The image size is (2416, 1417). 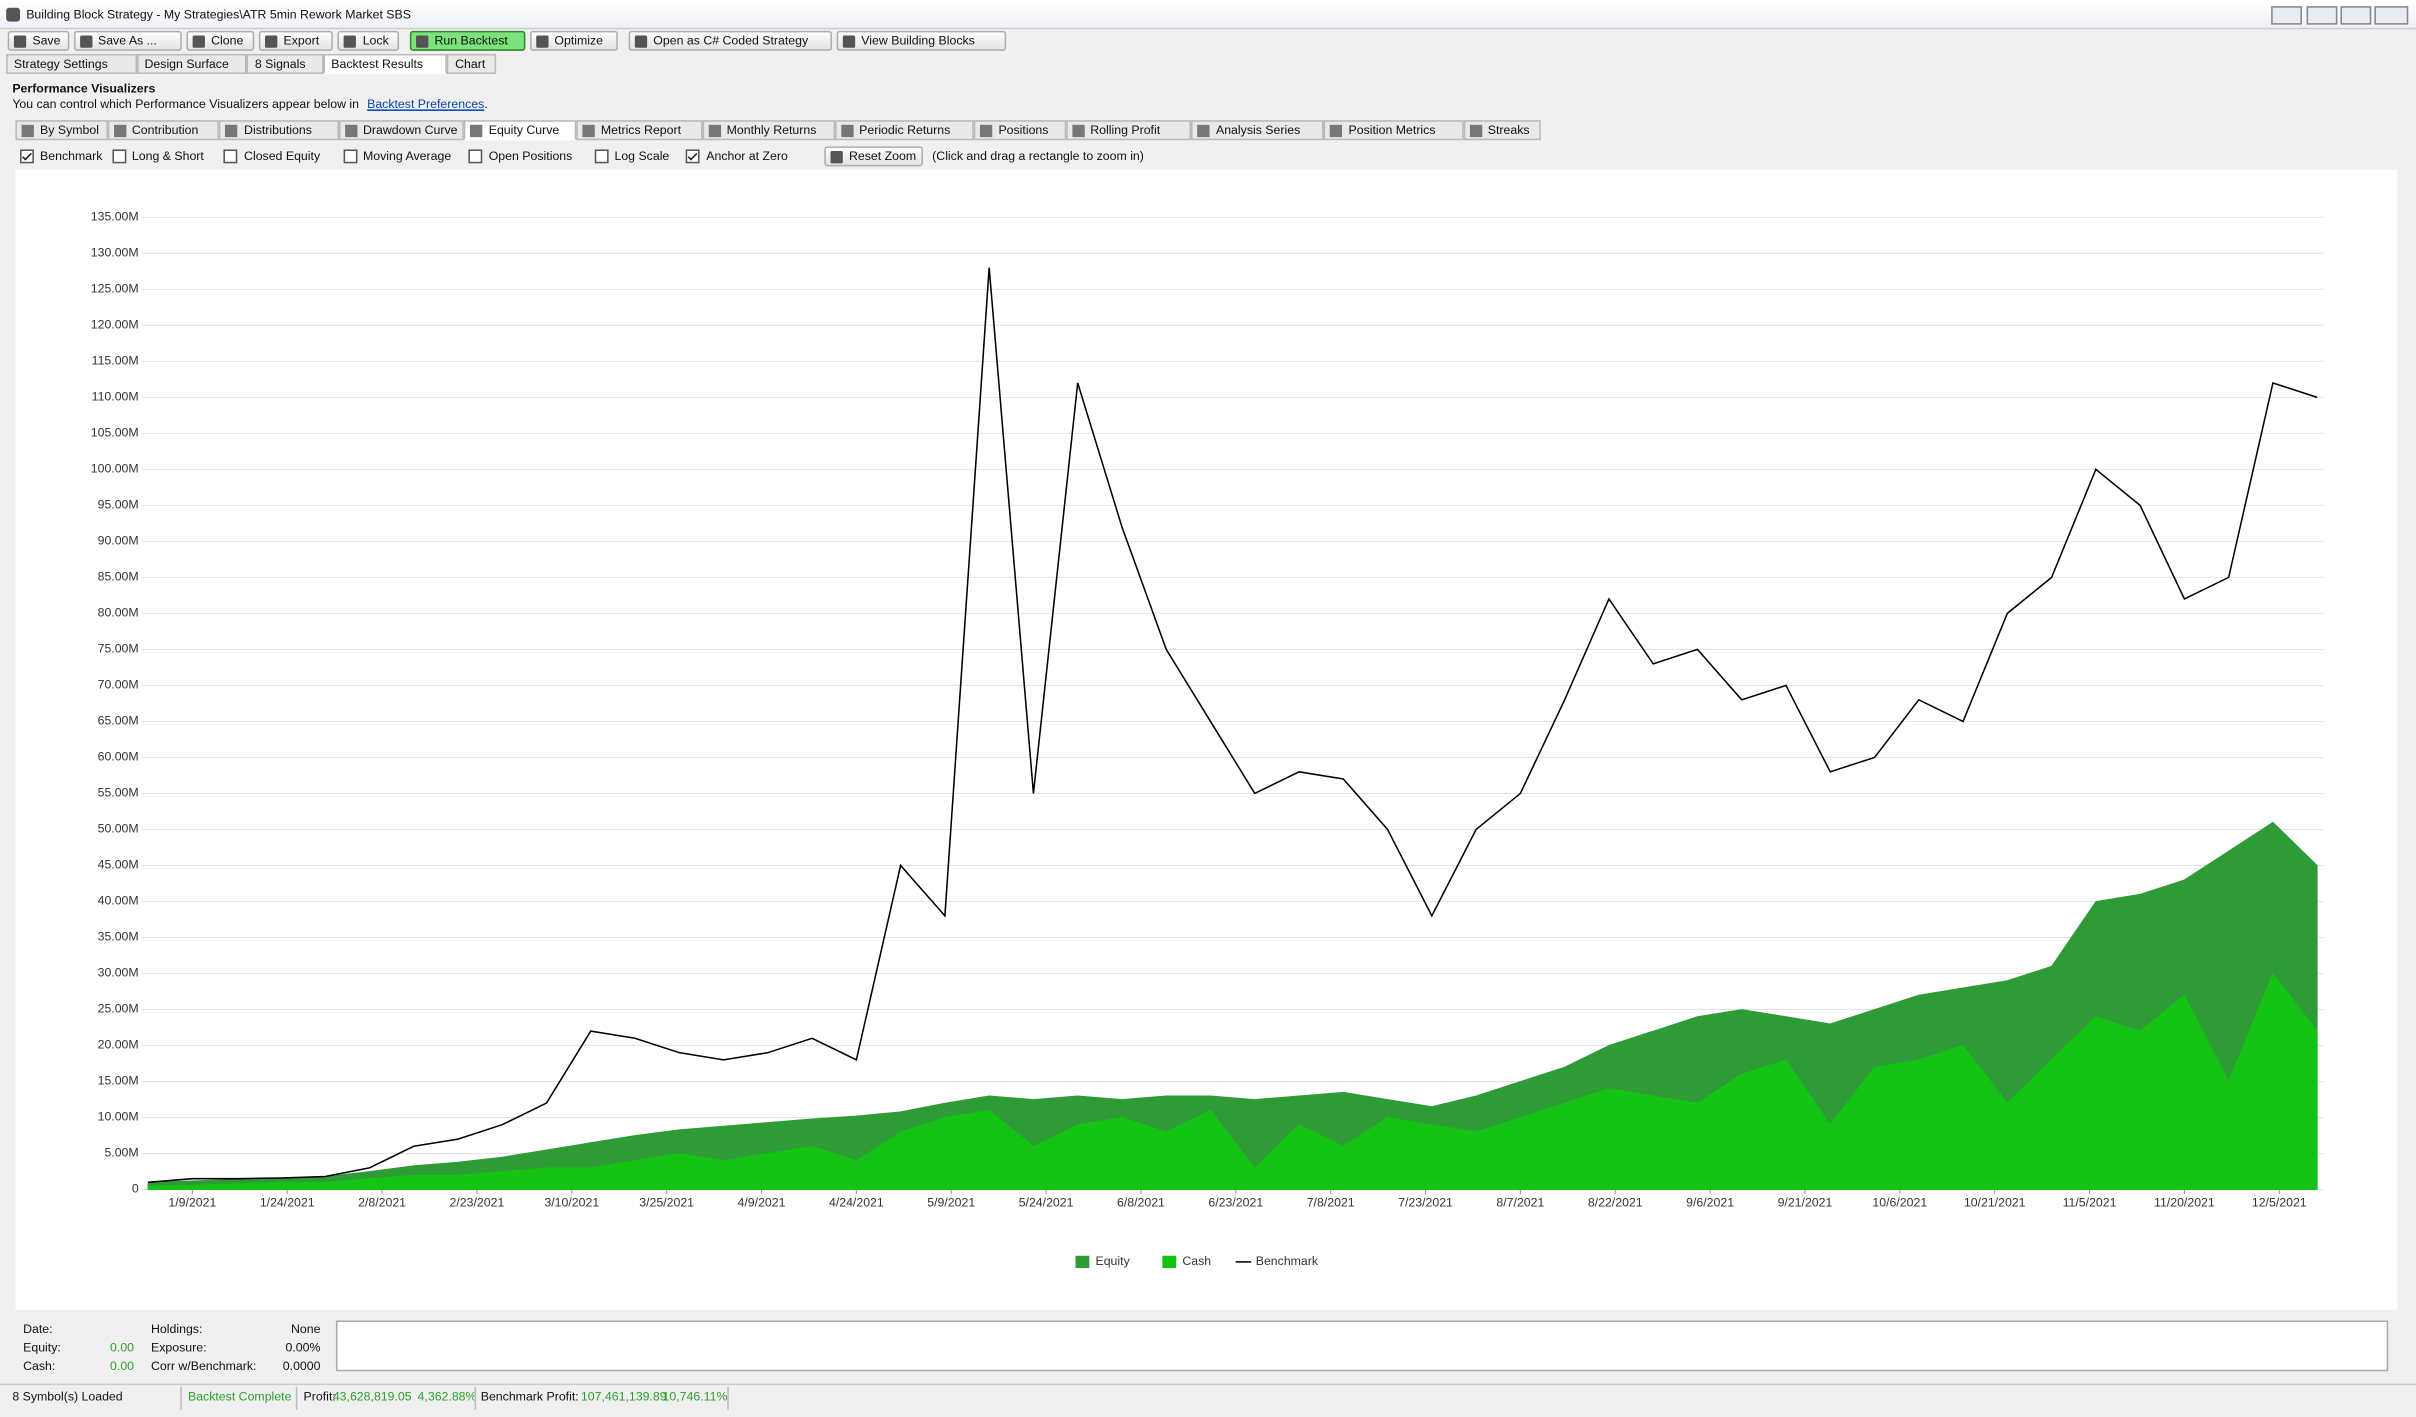 What do you see at coordinates (38, 40) in the screenshot?
I see `toolbar-button: Save` at bounding box center [38, 40].